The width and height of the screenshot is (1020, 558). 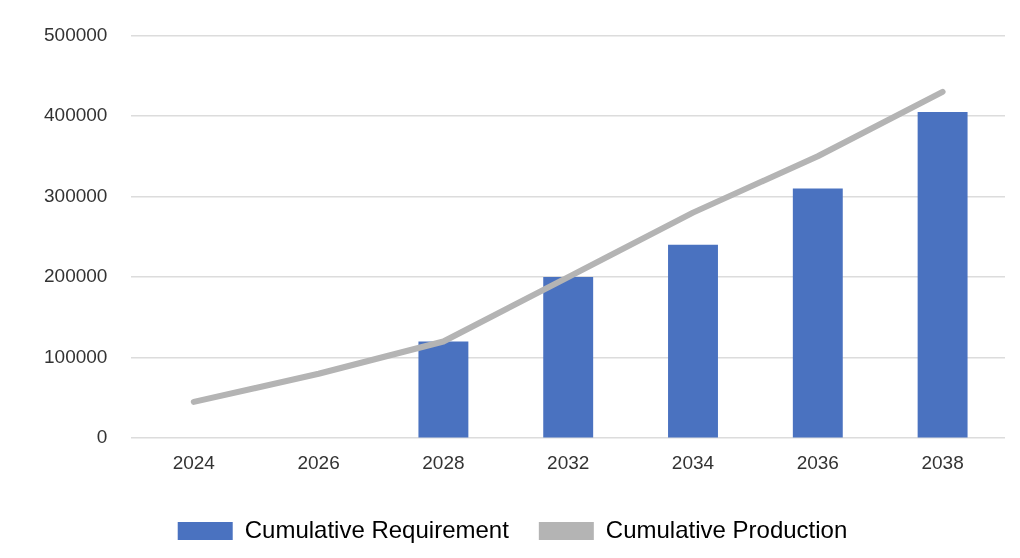 I want to click on x-tick-label: 2038, so click(x=942, y=462).